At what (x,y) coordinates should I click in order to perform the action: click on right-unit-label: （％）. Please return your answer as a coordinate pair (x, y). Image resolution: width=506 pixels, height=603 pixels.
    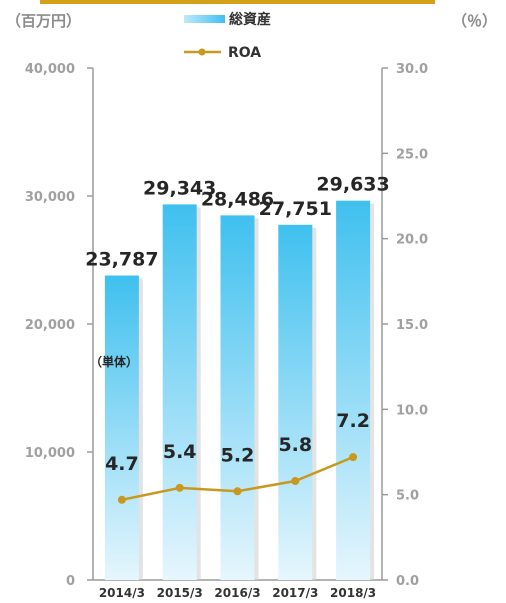
    Looking at the image, I should click on (474, 21).